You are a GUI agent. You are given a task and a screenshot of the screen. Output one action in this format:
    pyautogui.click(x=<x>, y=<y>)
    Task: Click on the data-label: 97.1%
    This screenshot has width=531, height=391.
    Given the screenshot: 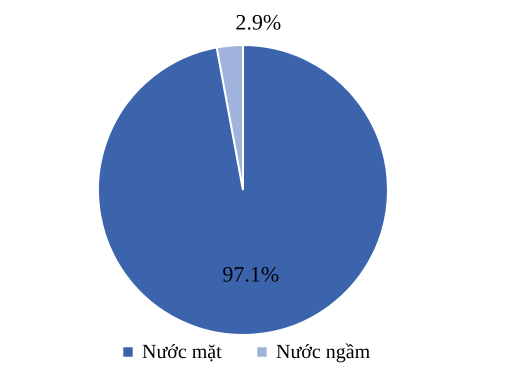 What is the action you would take?
    pyautogui.click(x=251, y=274)
    